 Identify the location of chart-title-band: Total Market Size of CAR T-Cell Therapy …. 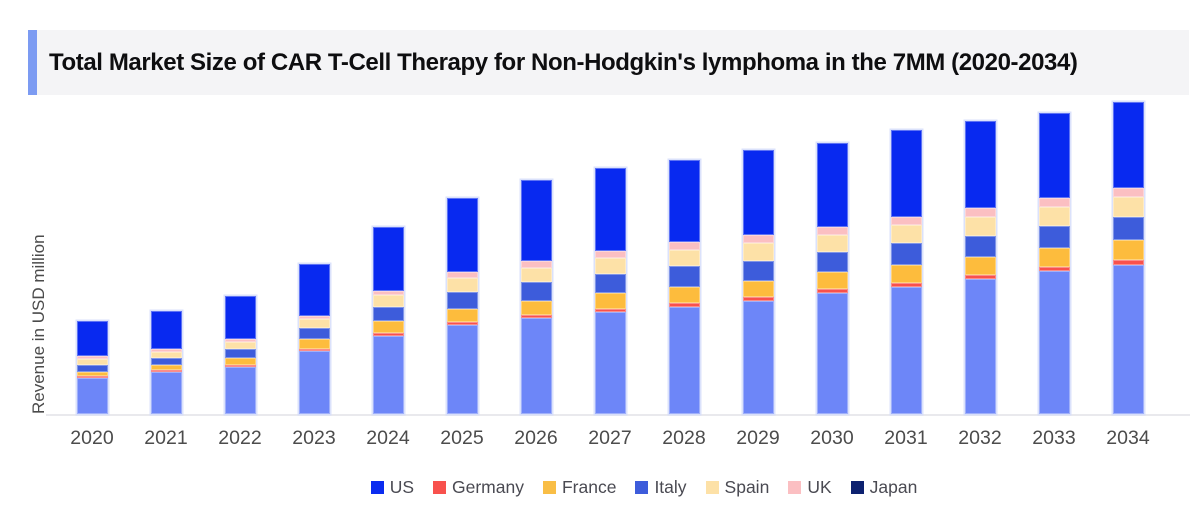
(608, 62).